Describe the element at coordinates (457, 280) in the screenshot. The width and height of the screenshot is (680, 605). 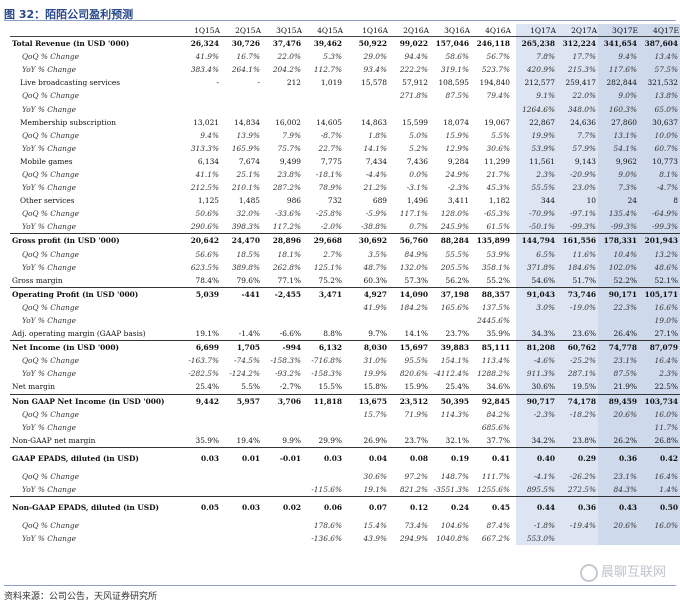
I see `value-cell: 56.2%` at that location.